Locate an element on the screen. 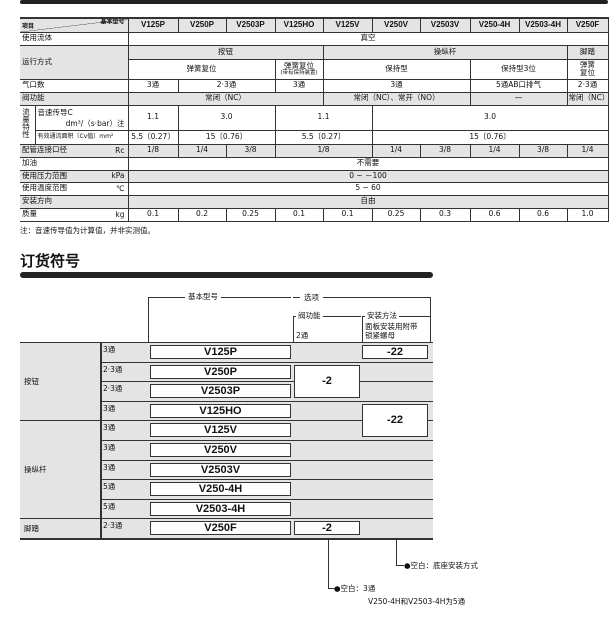  model-name: V250-4H is located at coordinates (494, 24).